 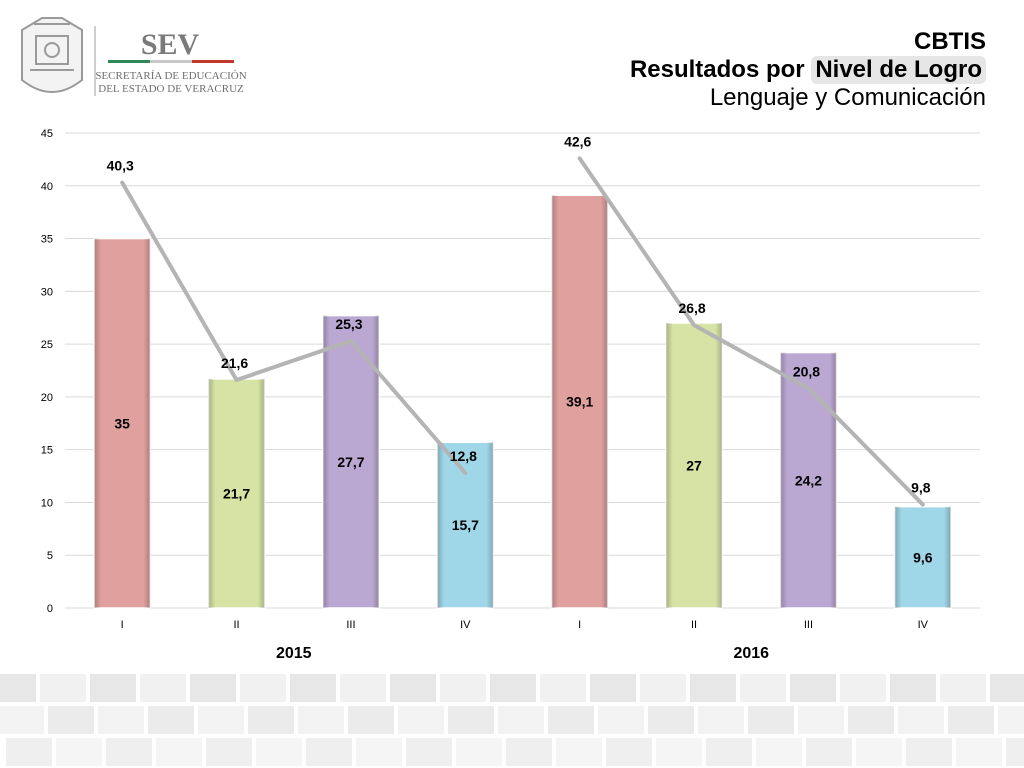 What do you see at coordinates (579, 625) in the screenshot?
I see `x-tick-label: I` at bounding box center [579, 625].